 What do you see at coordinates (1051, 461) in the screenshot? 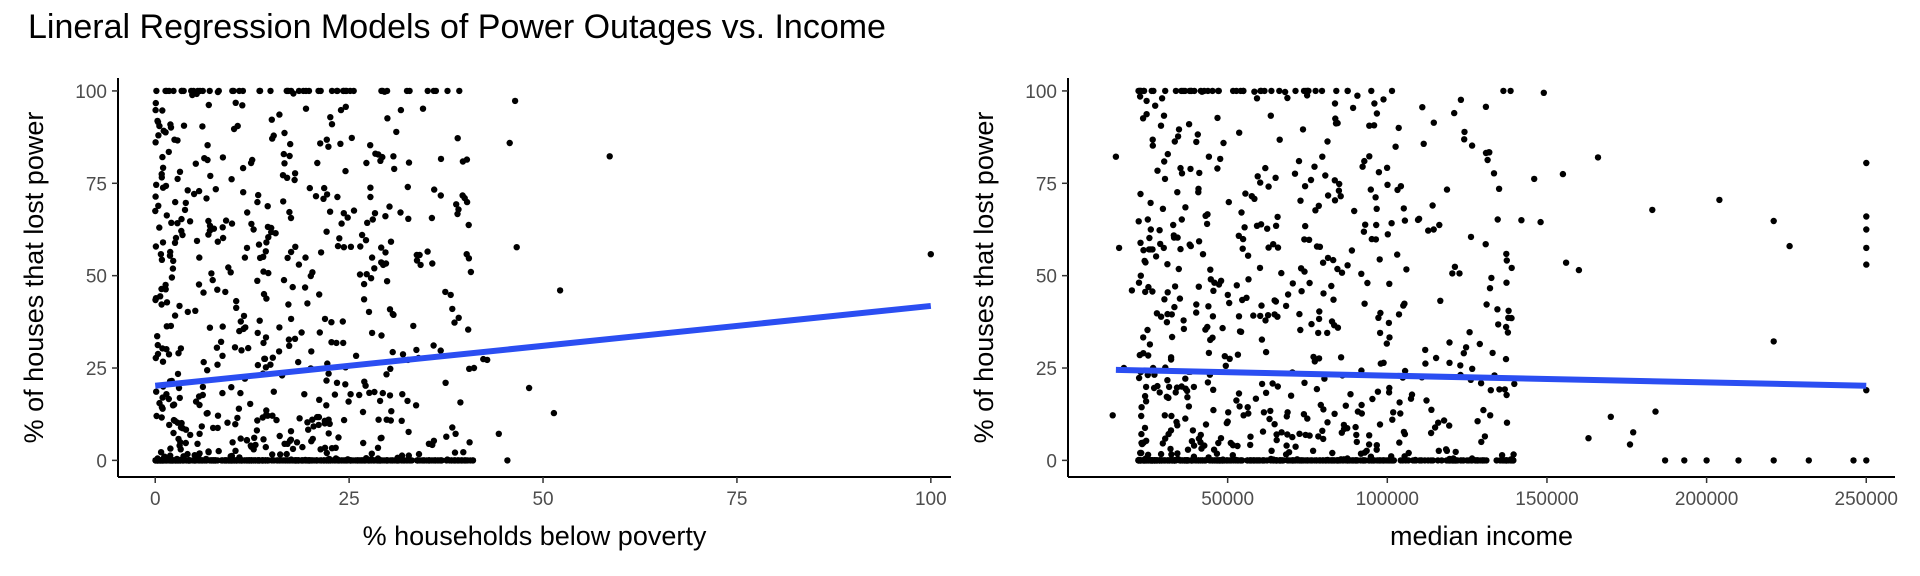
I see `y-tick-label: 0` at bounding box center [1051, 461].